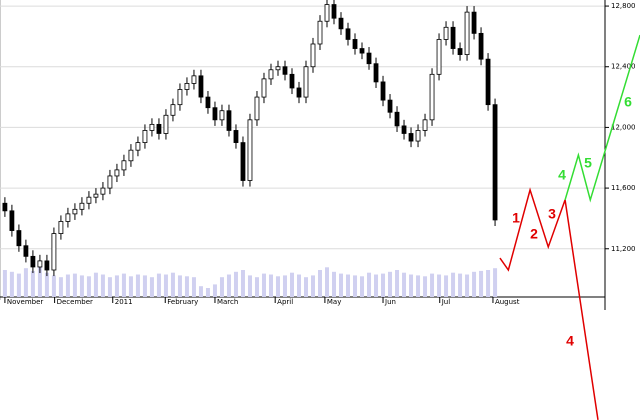  Describe the element at coordinates (507, 302) in the screenshot. I see `x-tick-label: August` at that location.